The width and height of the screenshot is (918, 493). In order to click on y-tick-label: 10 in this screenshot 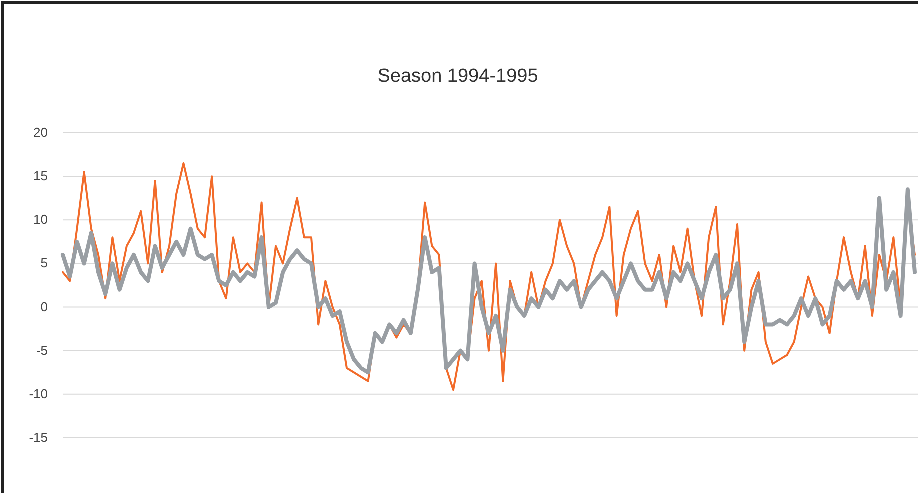, I will do `click(41, 220)`.